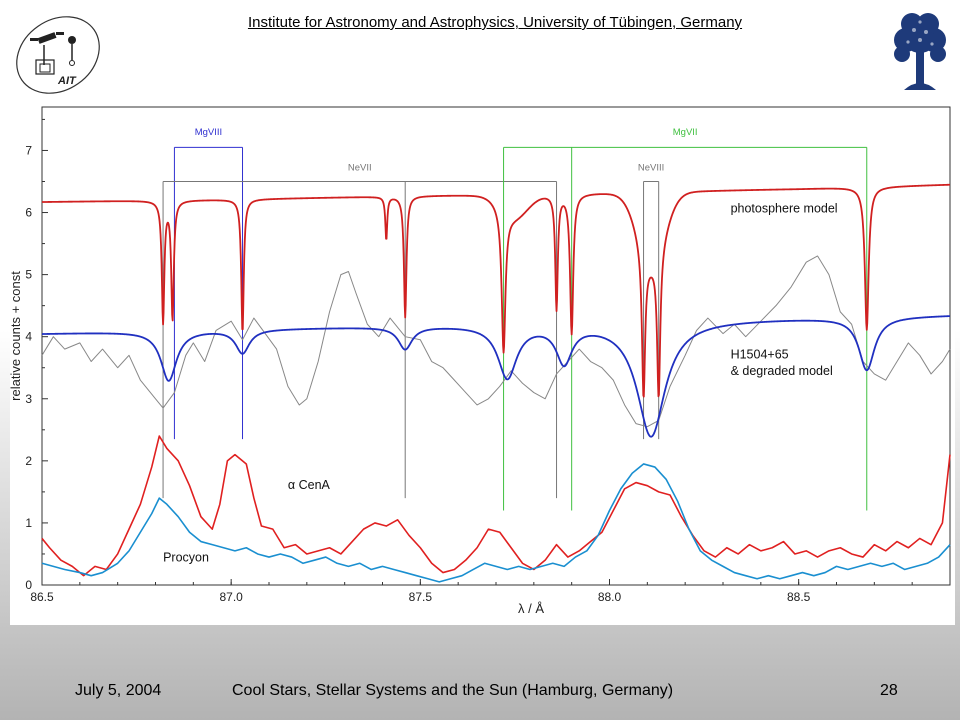 The width and height of the screenshot is (960, 720). Describe the element at coordinates (28, 585) in the screenshot. I see `y-tick-label: 0` at that location.